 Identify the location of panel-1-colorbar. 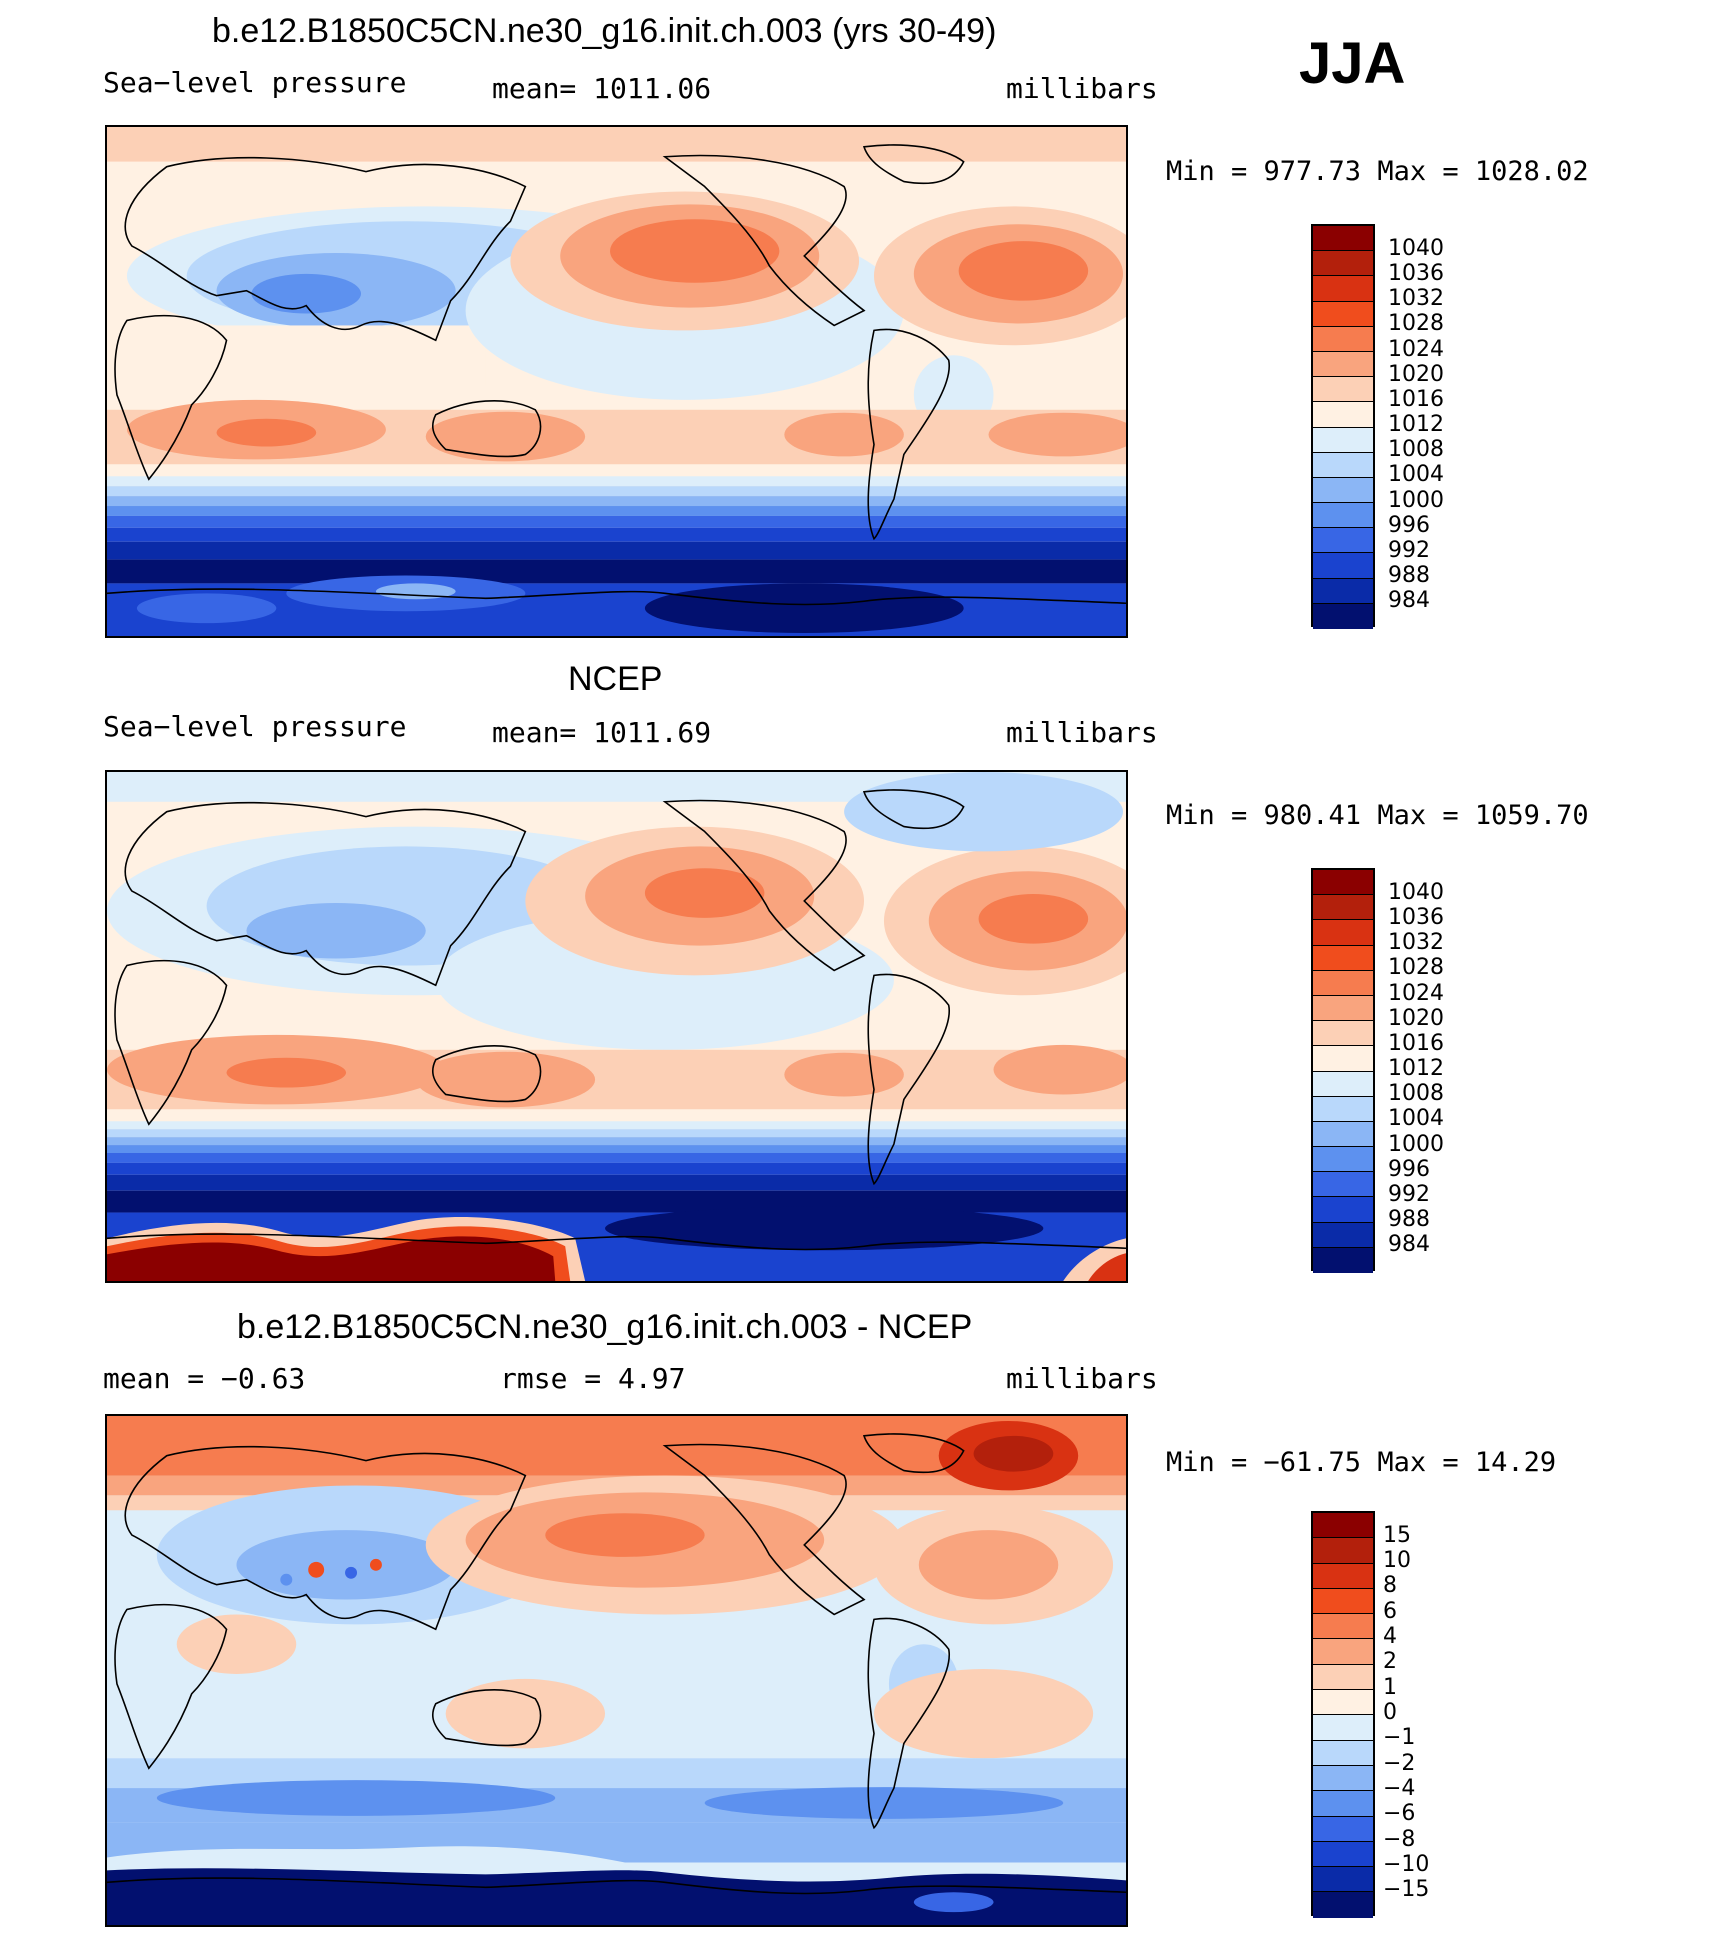
(1343, 426).